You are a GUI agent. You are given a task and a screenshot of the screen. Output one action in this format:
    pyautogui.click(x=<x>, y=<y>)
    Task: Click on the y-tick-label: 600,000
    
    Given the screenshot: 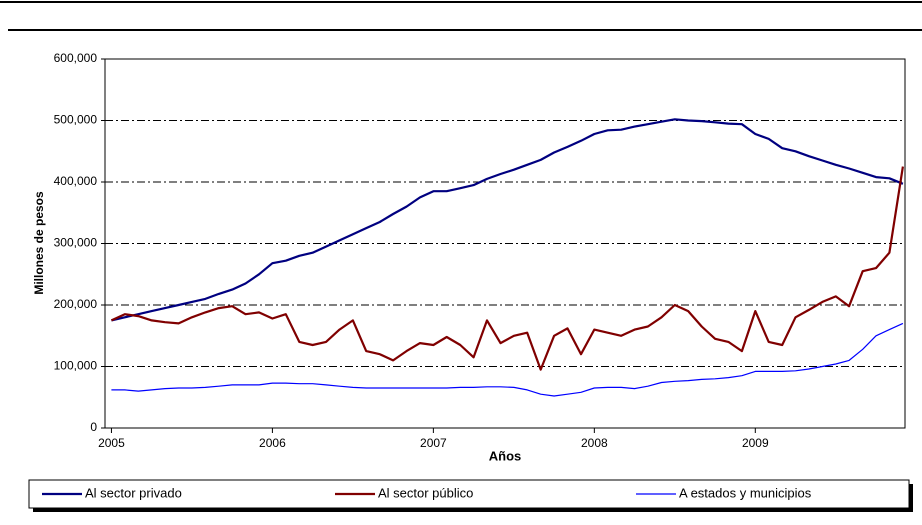 What is the action you would take?
    pyautogui.click(x=76, y=58)
    